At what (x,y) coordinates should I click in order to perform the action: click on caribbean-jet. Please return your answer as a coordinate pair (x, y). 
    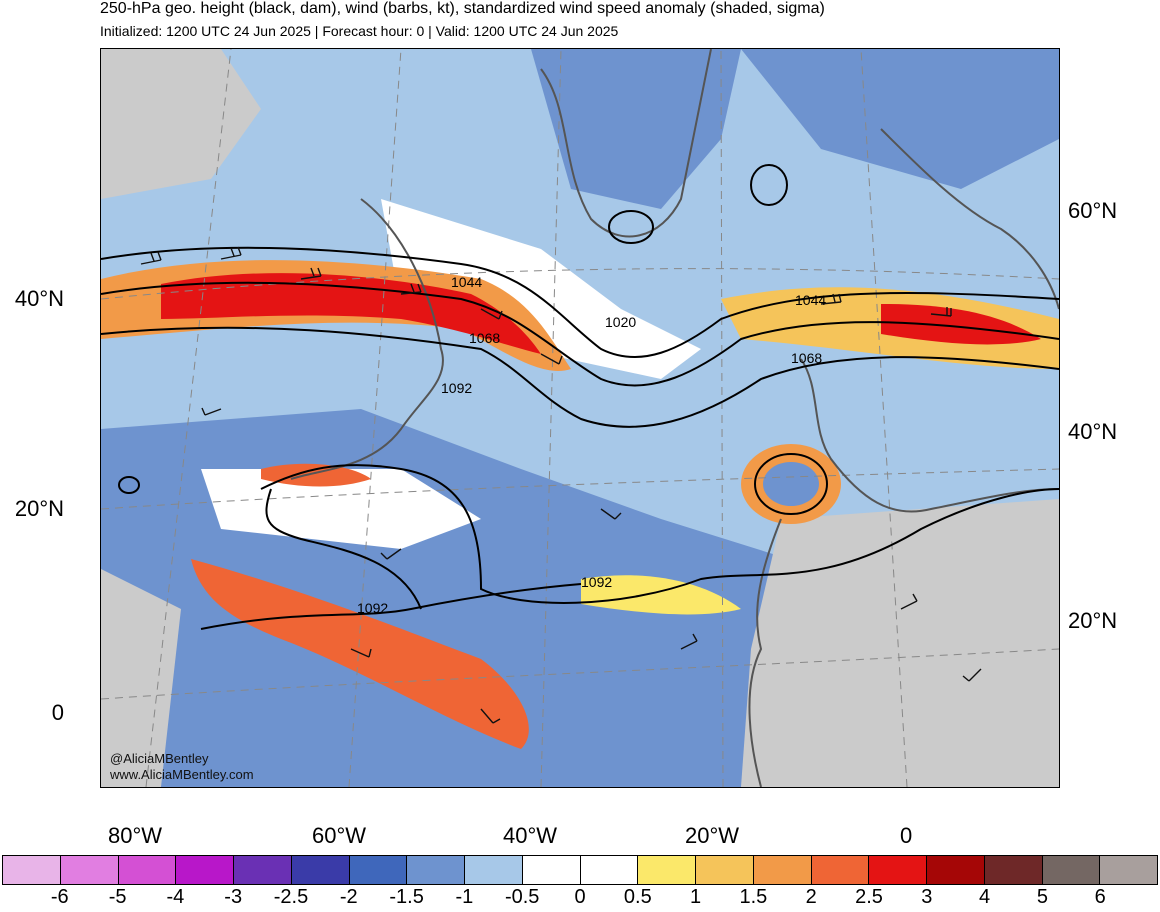
    Looking at the image, I should click on (360, 654).